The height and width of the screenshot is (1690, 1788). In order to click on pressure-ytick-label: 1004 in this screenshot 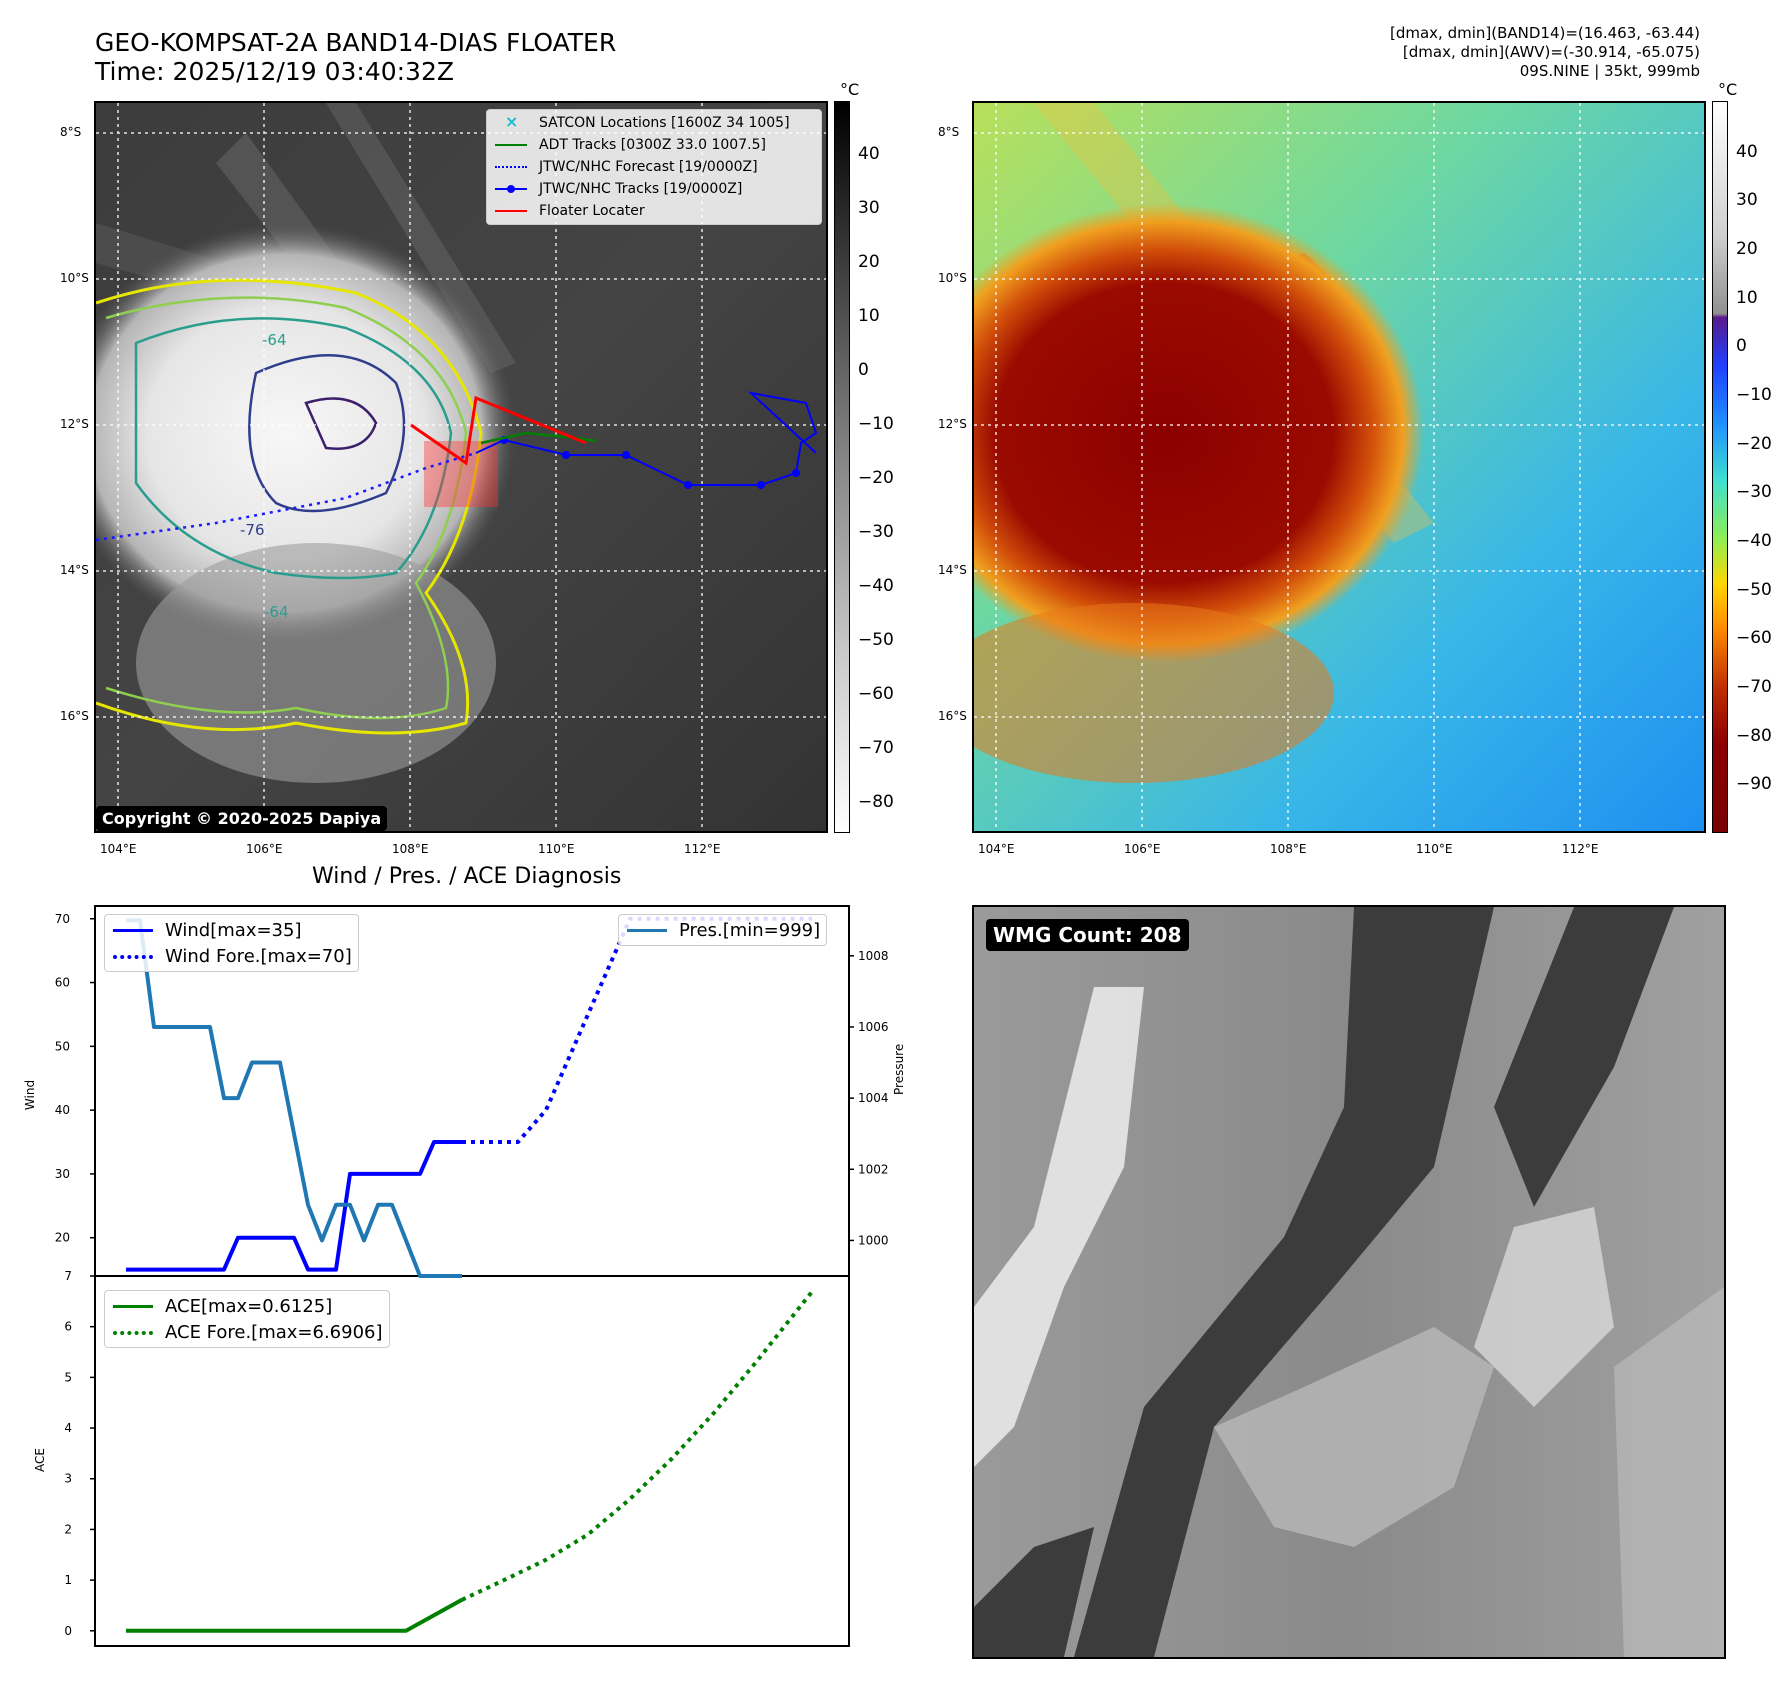, I will do `click(873, 1098)`.